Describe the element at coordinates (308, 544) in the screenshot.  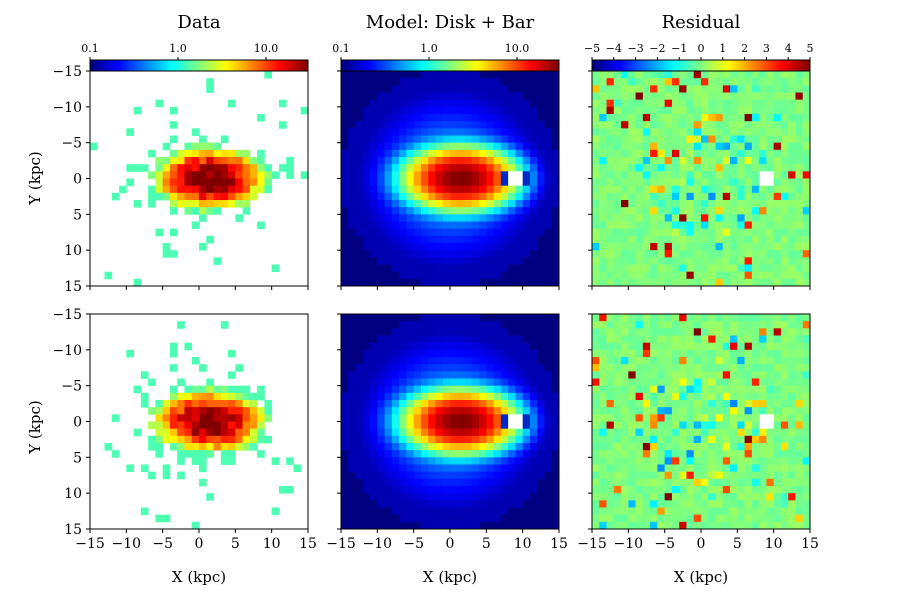
I see `x-tick-label: 15` at that location.